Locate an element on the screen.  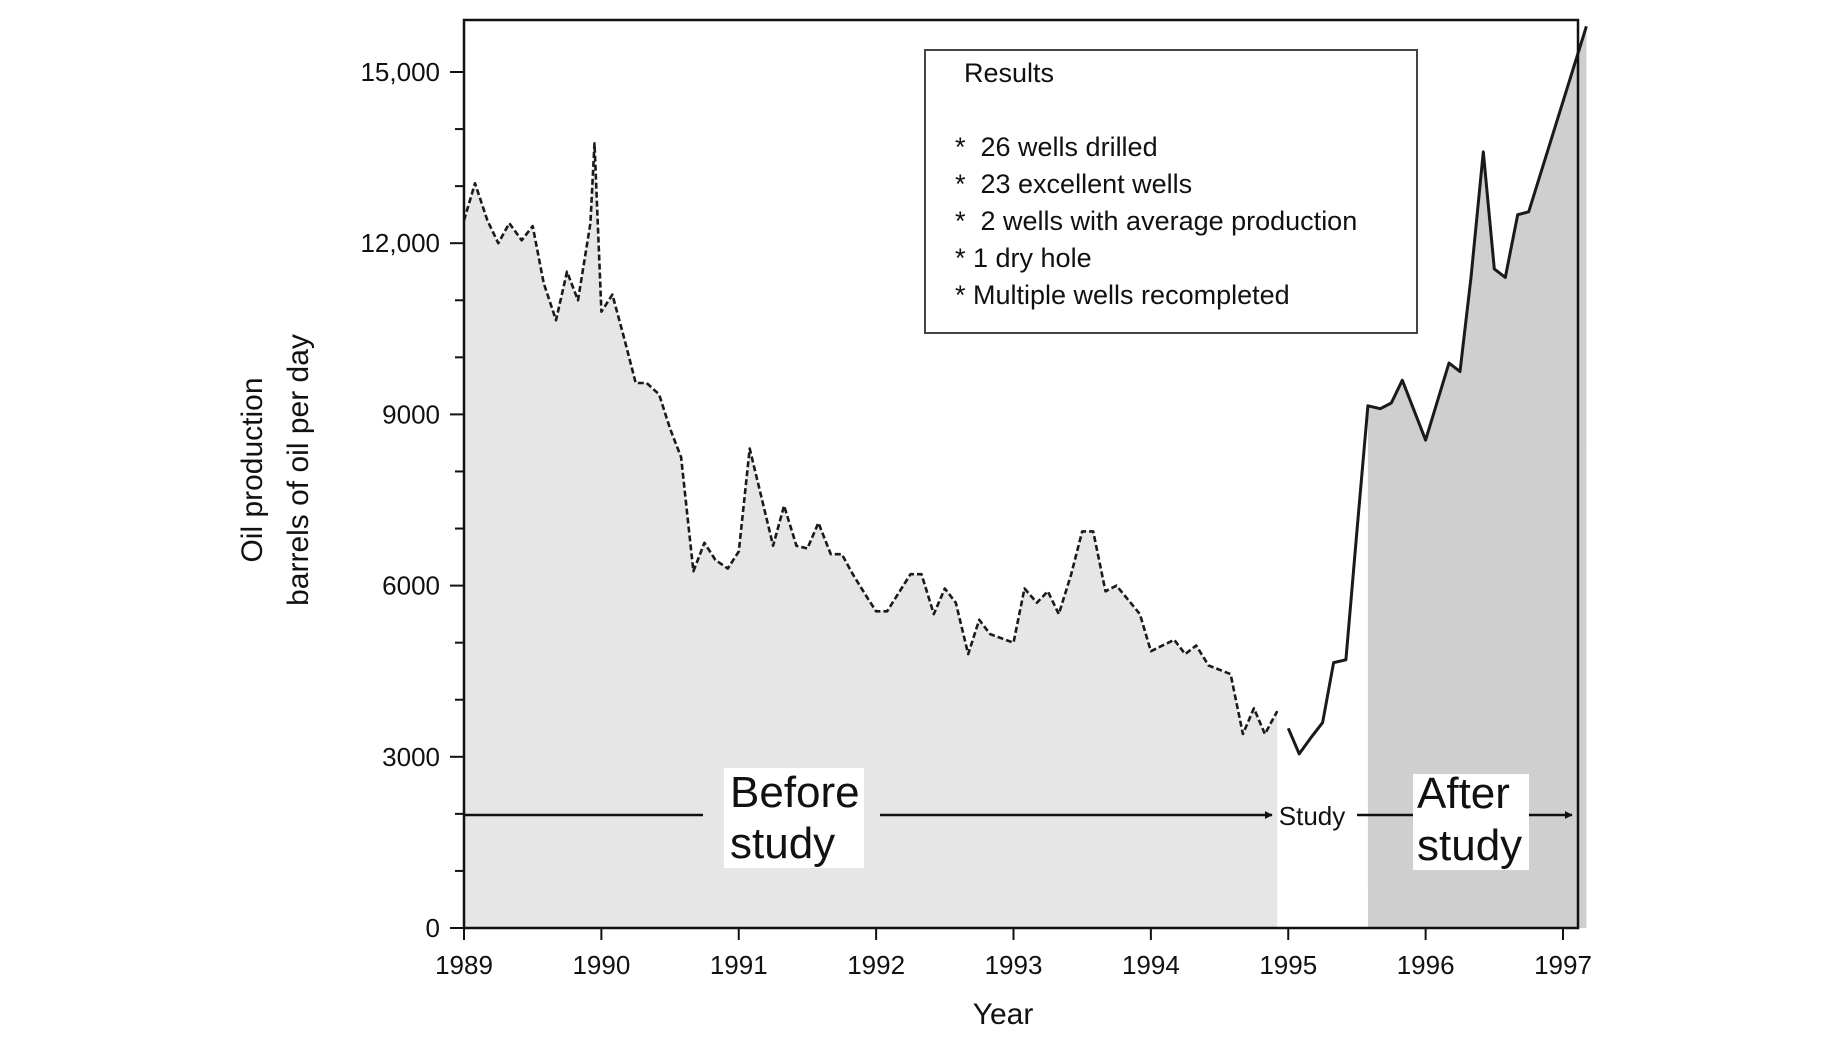
results-box-title: Results is located at coordinates (1009, 73).